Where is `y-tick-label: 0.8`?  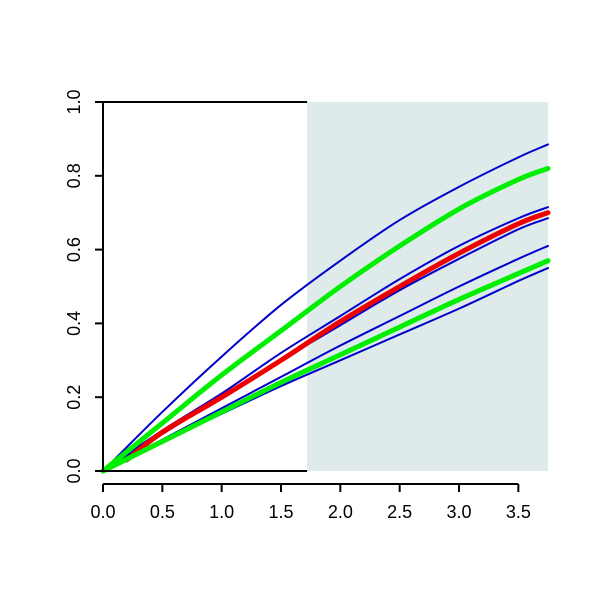
y-tick-label: 0.8 is located at coordinates (74, 175).